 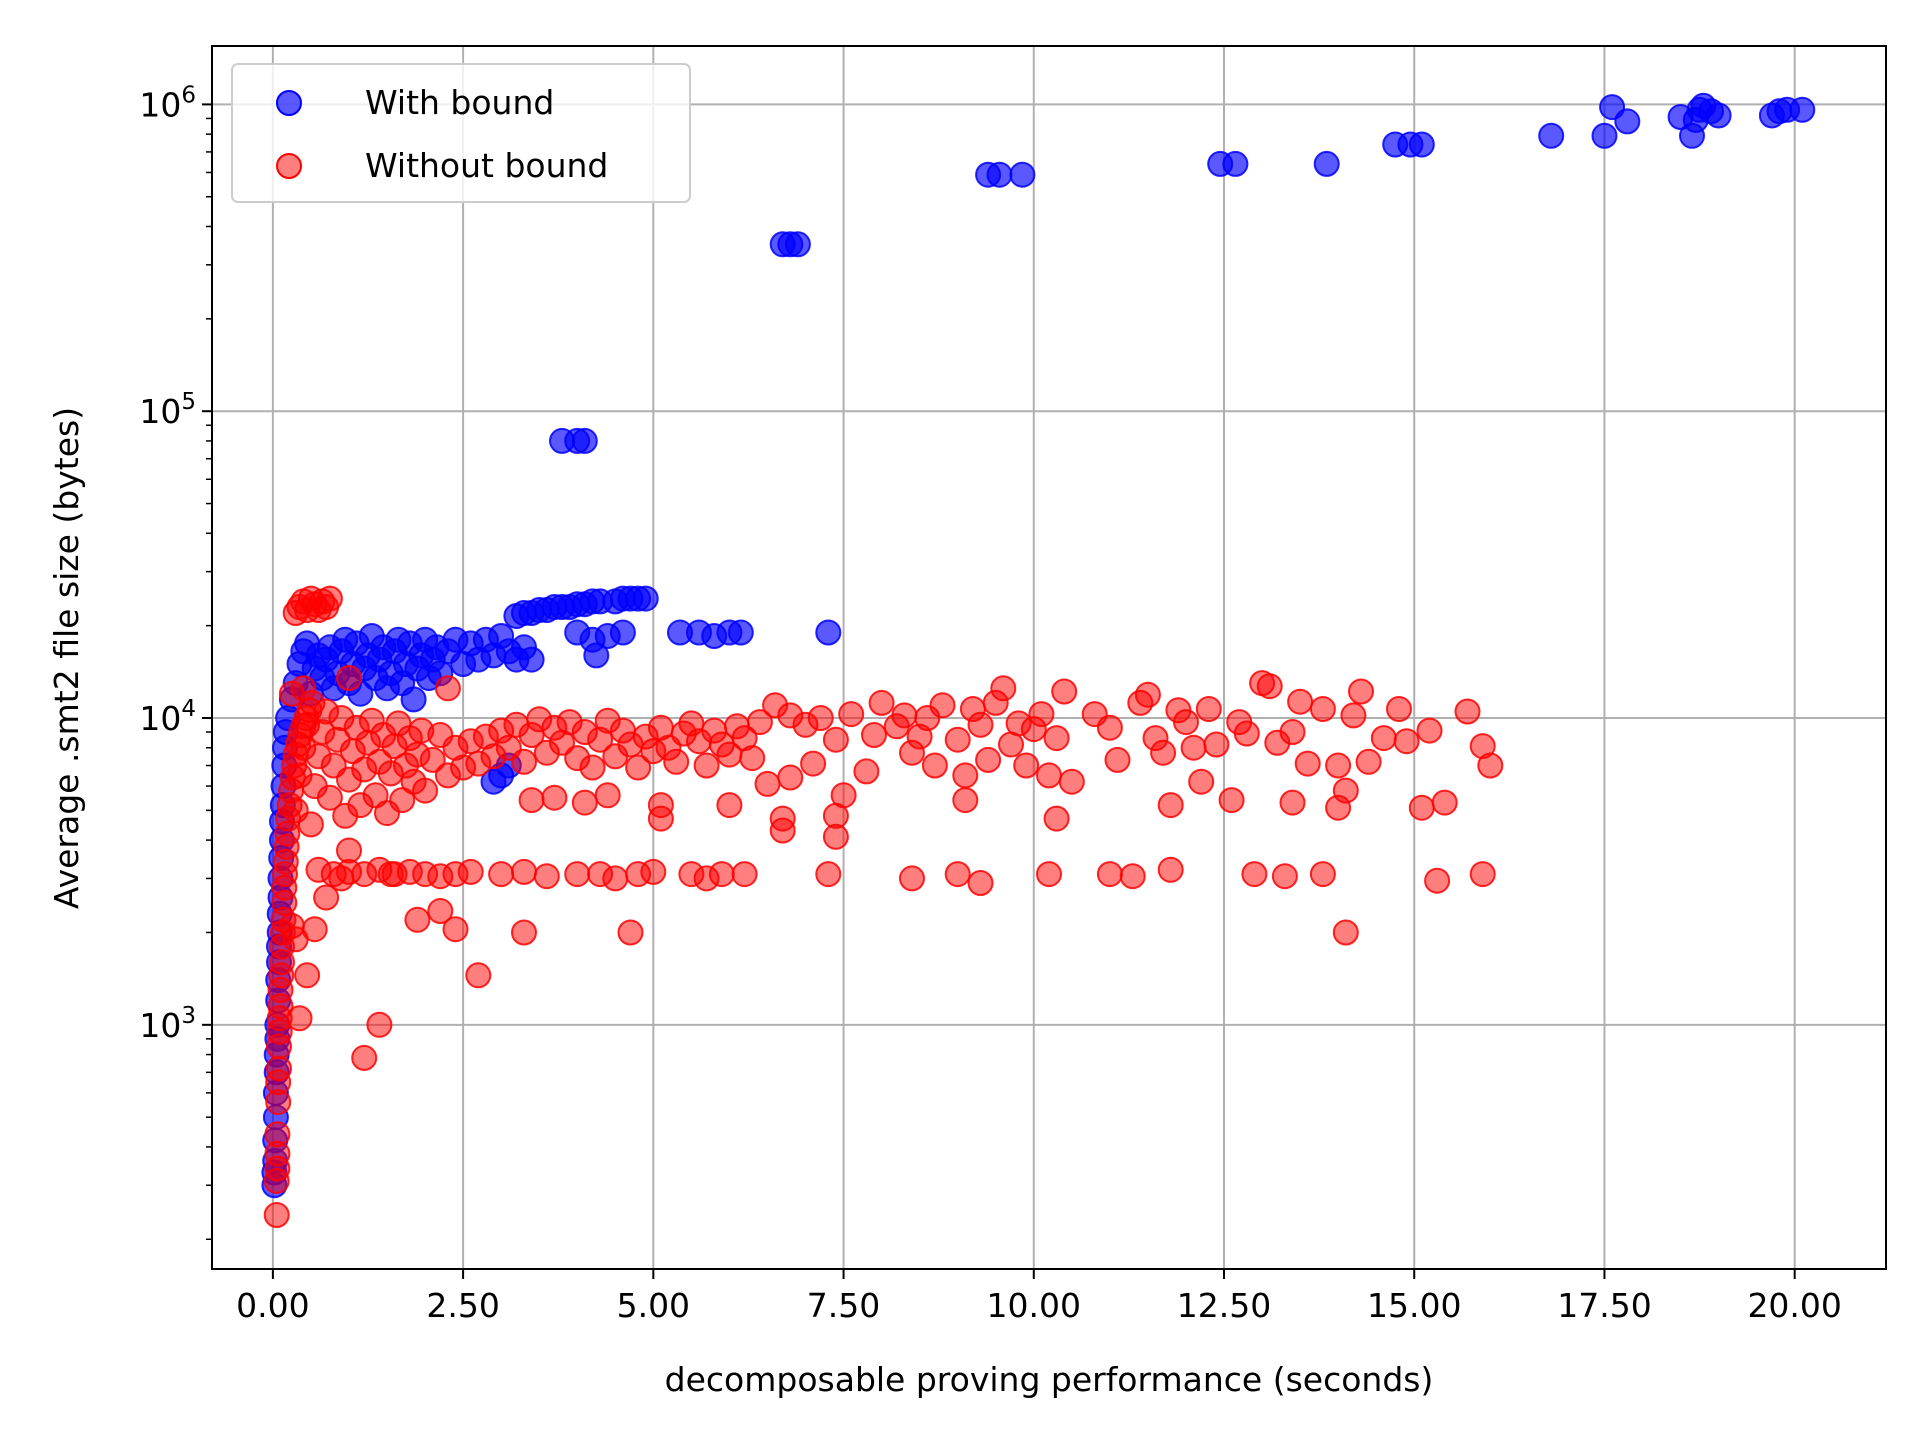 I want to click on x-tick-label: 2.50, so click(x=462, y=1305).